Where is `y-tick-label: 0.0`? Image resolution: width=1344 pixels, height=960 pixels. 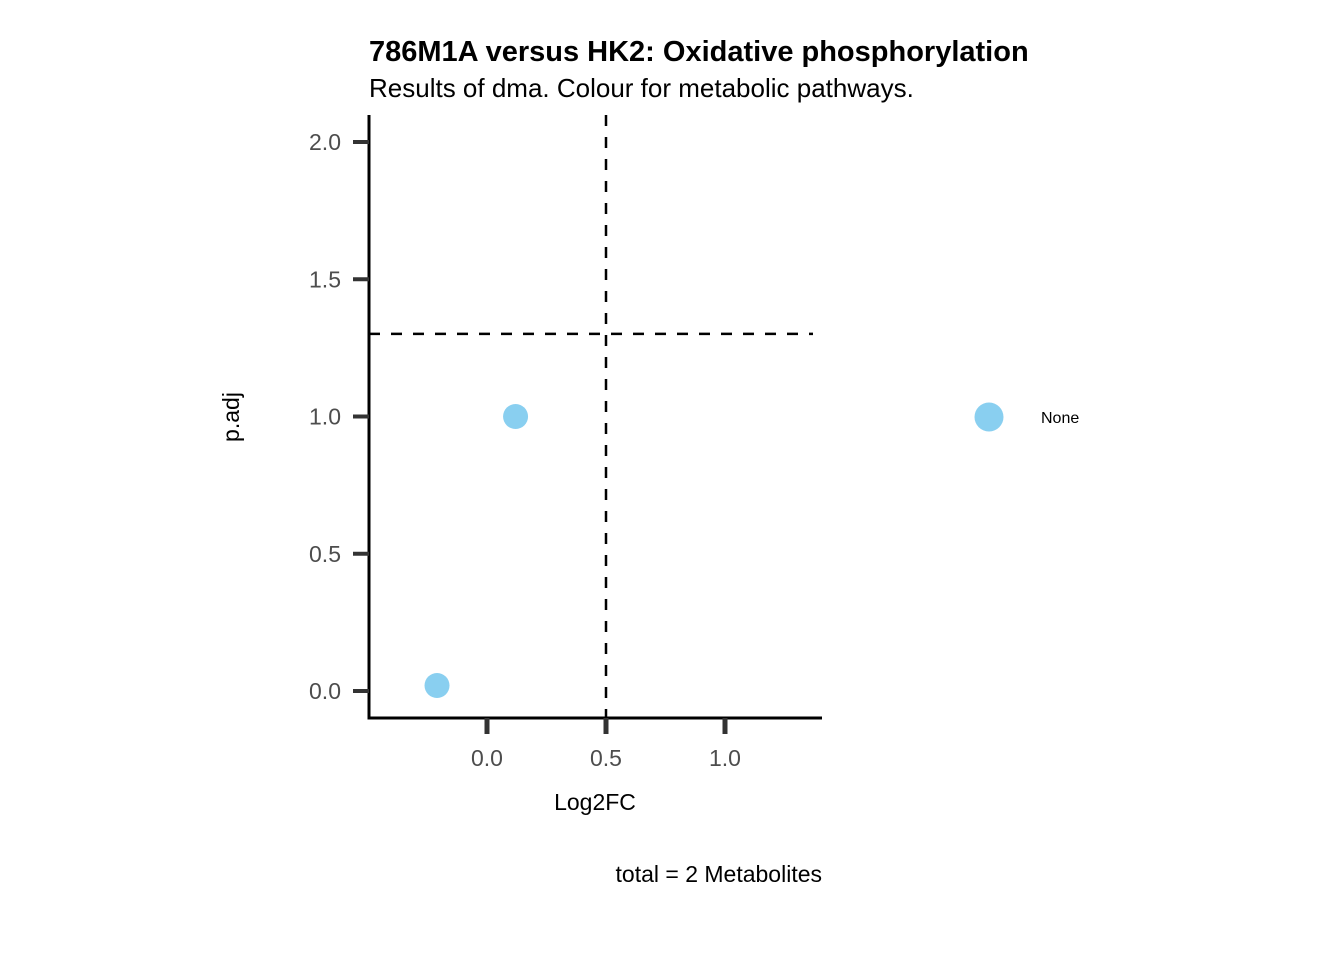 y-tick-label: 0.0 is located at coordinates (325, 691).